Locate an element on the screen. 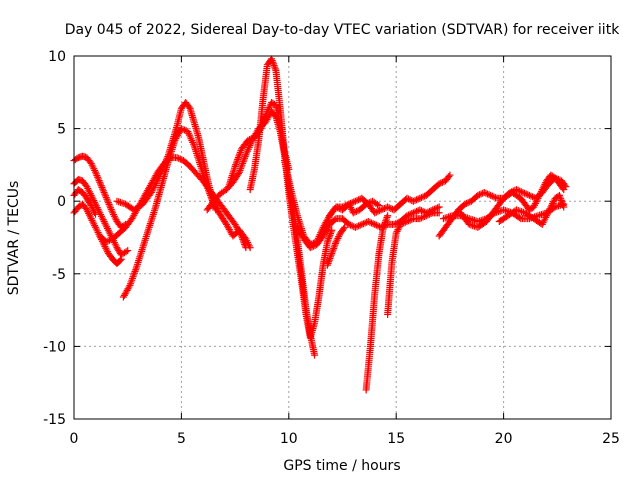  x-tick-label: 15 is located at coordinates (396, 439).